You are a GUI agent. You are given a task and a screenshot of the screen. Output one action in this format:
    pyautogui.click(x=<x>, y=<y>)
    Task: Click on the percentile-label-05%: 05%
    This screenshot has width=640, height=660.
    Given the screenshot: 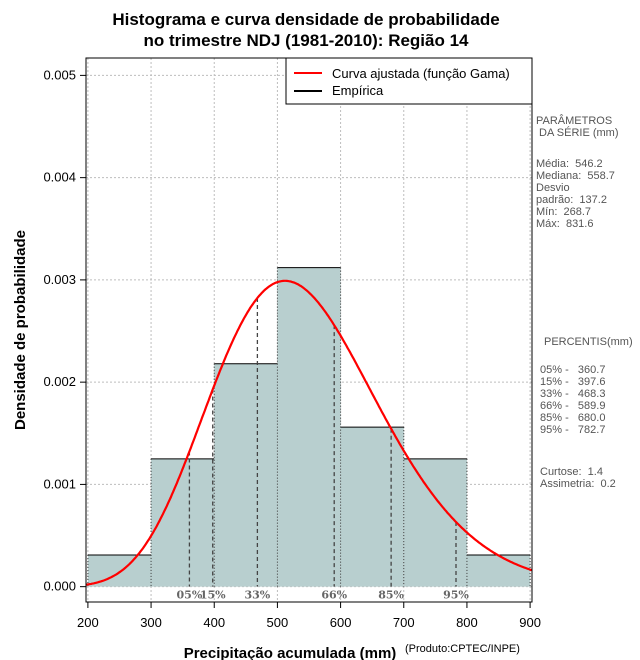 What is the action you would take?
    pyautogui.click(x=190, y=595)
    